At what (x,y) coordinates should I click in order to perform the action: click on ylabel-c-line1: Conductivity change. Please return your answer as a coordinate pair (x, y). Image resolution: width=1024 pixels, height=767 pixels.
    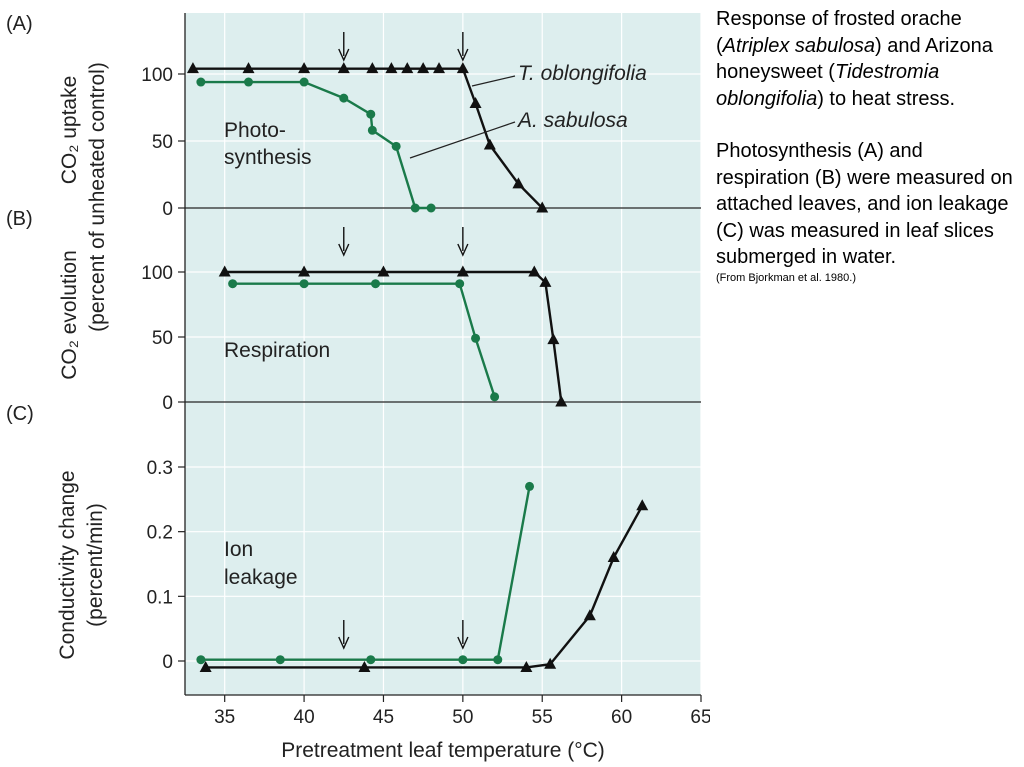
    Looking at the image, I should click on (67, 564).